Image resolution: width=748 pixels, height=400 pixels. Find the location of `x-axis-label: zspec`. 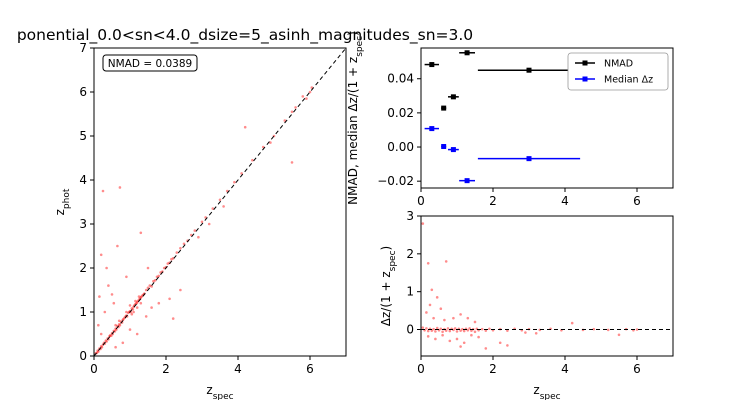

x-axis-label: zspec is located at coordinates (219, 391).